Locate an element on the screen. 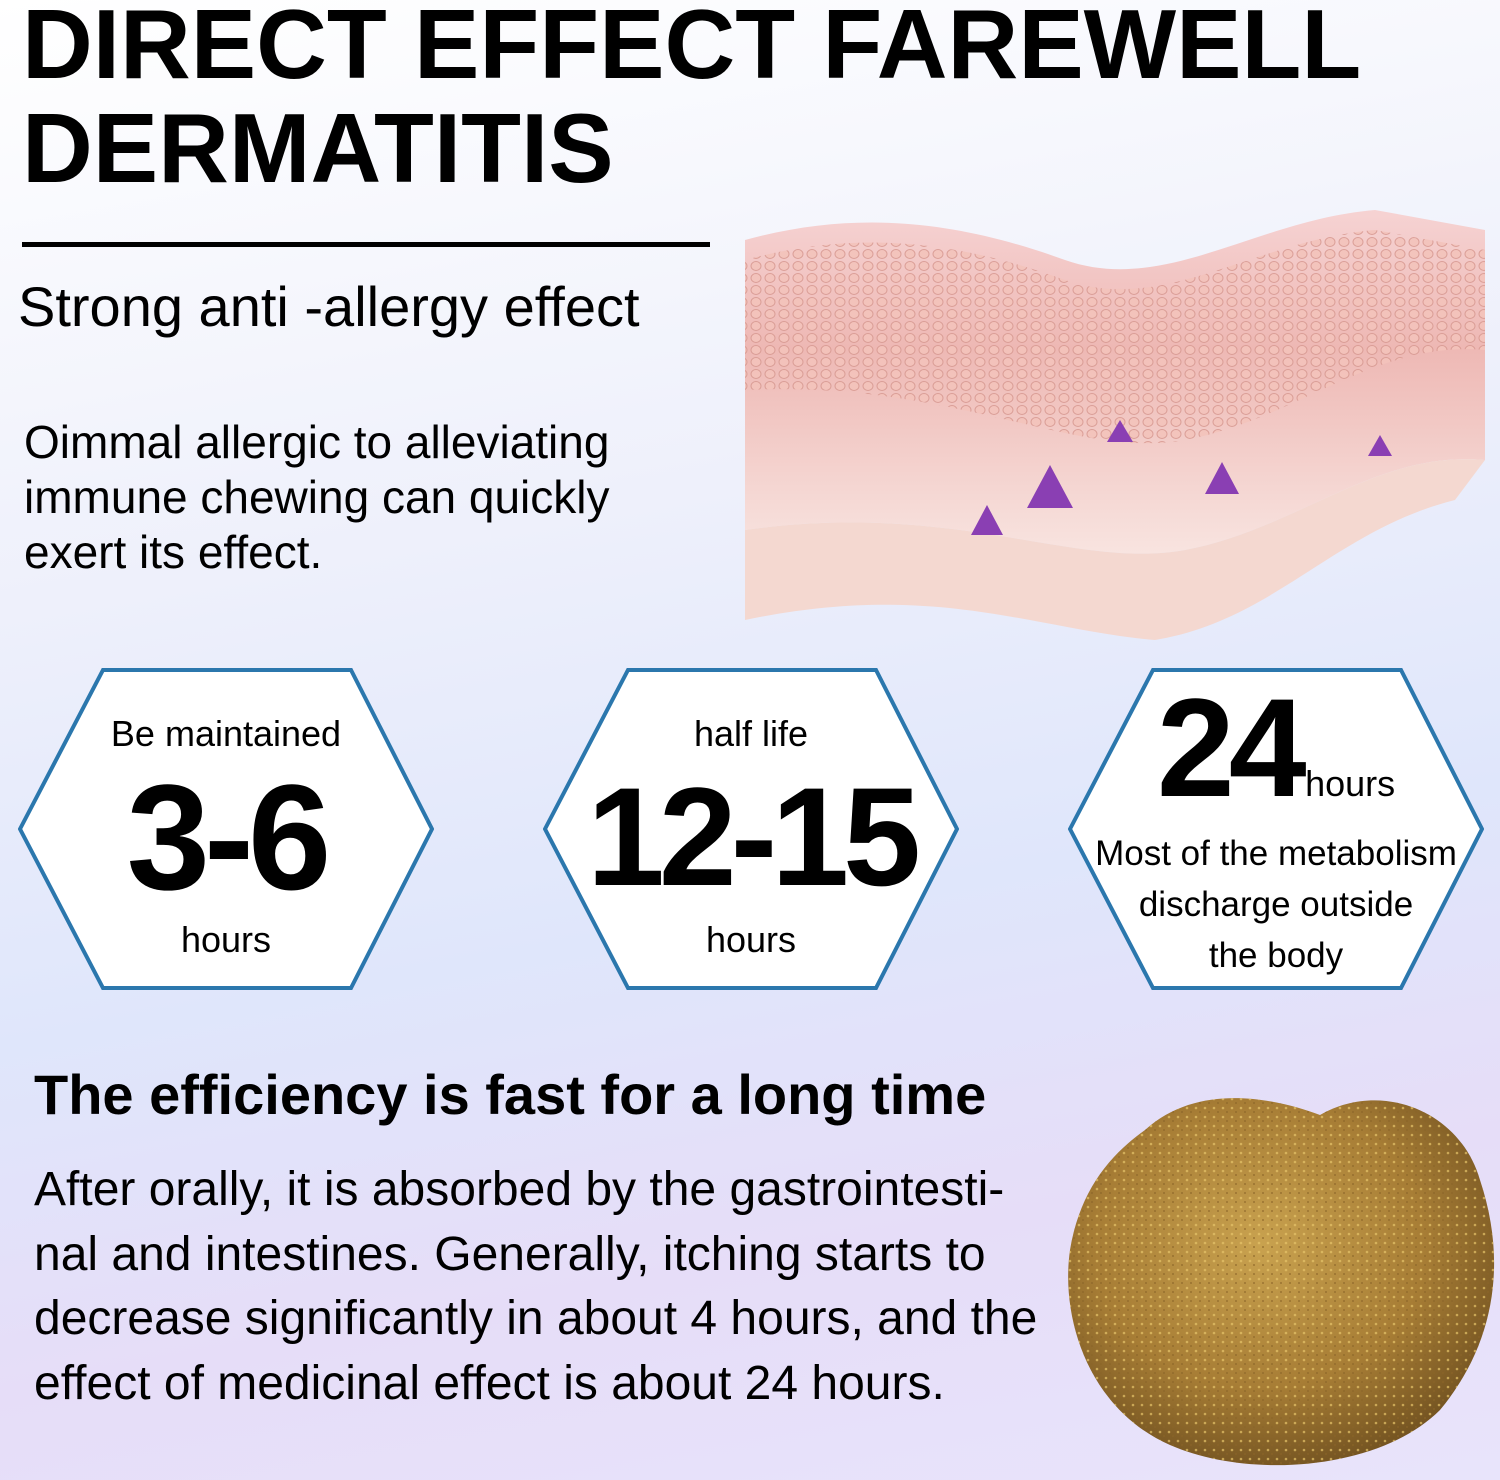 The image size is (1500, 1480). hex-unit: hours is located at coordinates (1350, 783).